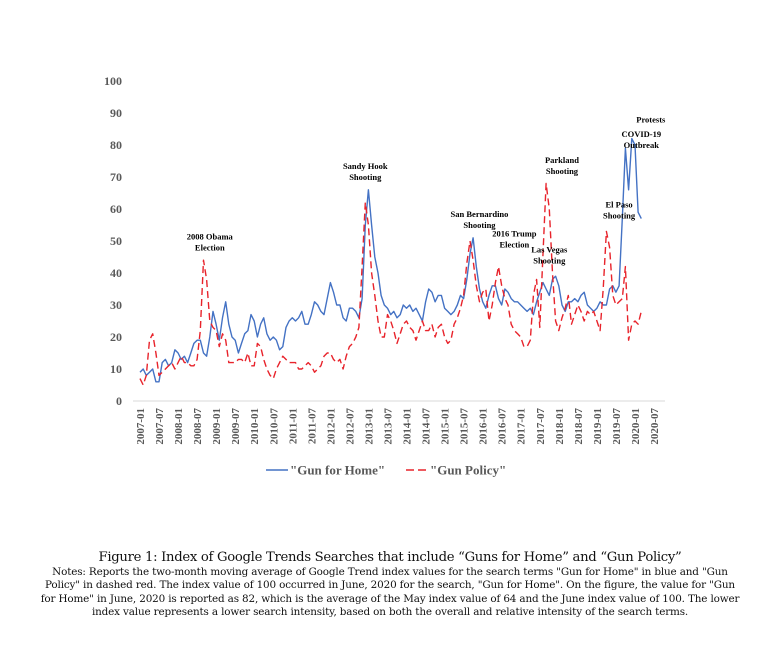 This screenshot has height=655, width=775. I want to click on x-tick-label: 2016-07, so click(503, 426).